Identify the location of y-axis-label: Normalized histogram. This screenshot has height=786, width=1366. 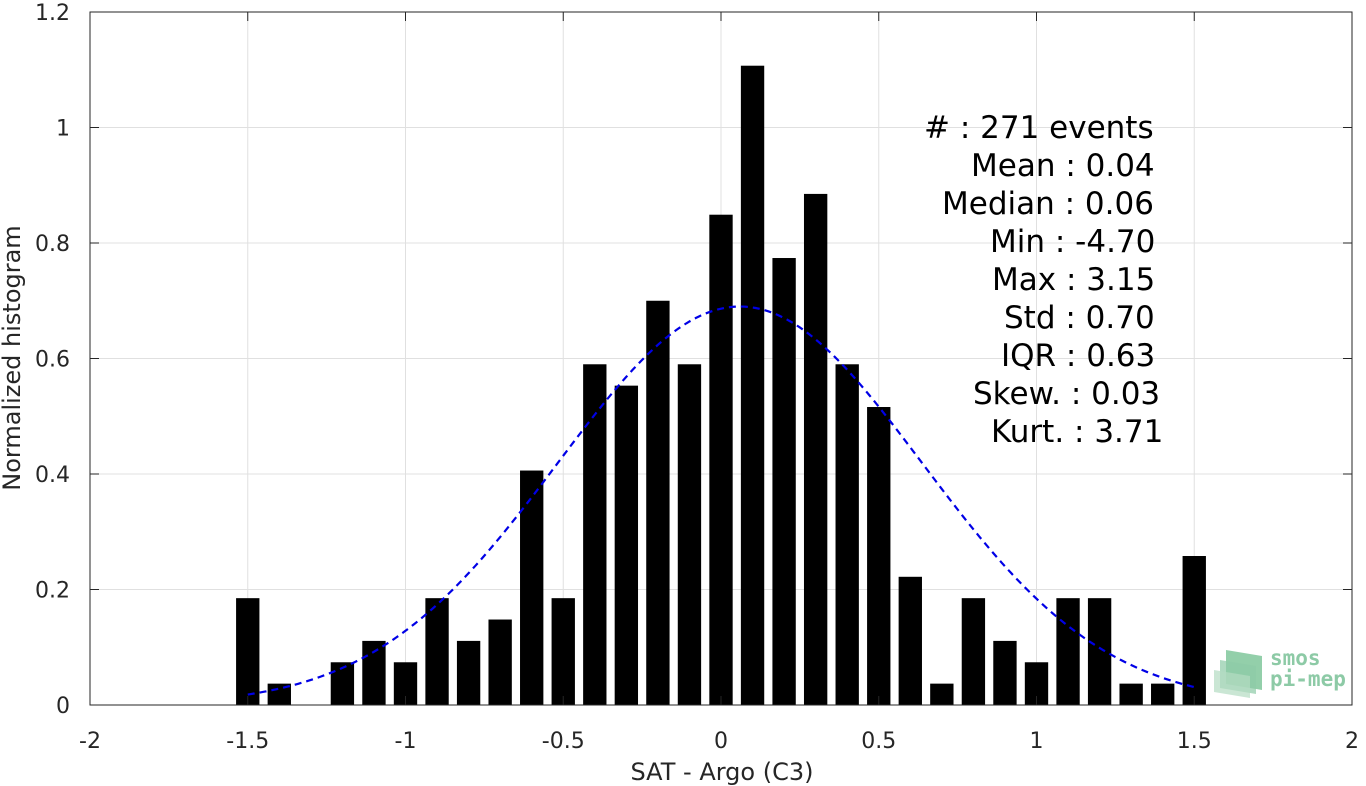
(13, 357).